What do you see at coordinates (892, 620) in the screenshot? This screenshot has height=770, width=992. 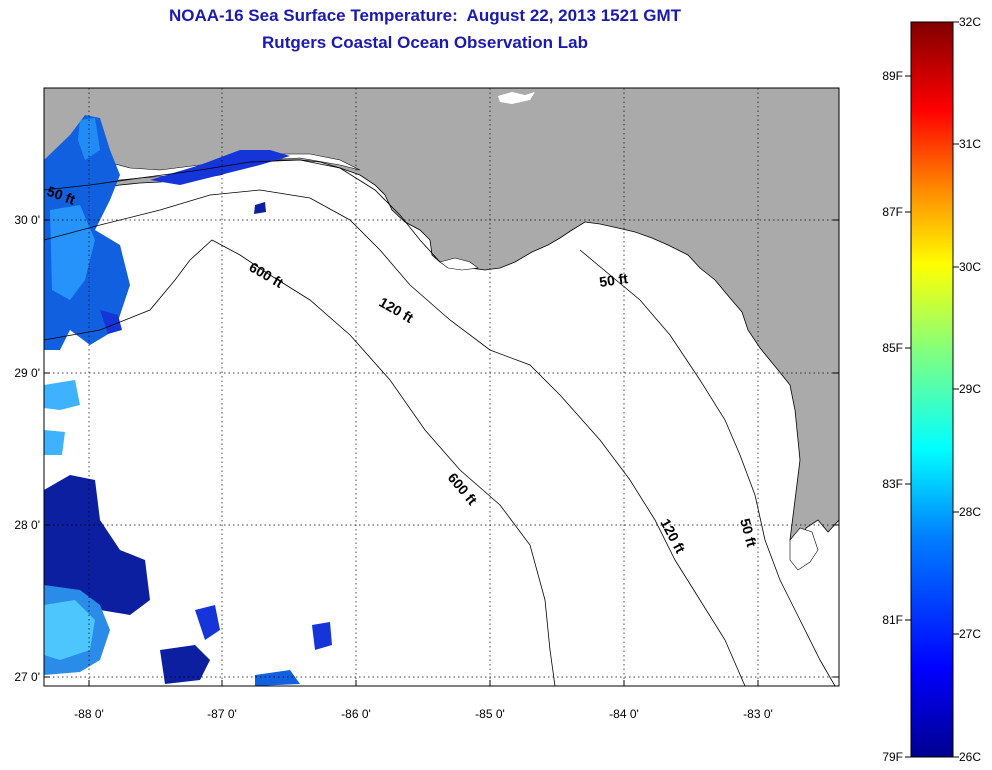 I see `colorbar-label-f: 81F` at bounding box center [892, 620].